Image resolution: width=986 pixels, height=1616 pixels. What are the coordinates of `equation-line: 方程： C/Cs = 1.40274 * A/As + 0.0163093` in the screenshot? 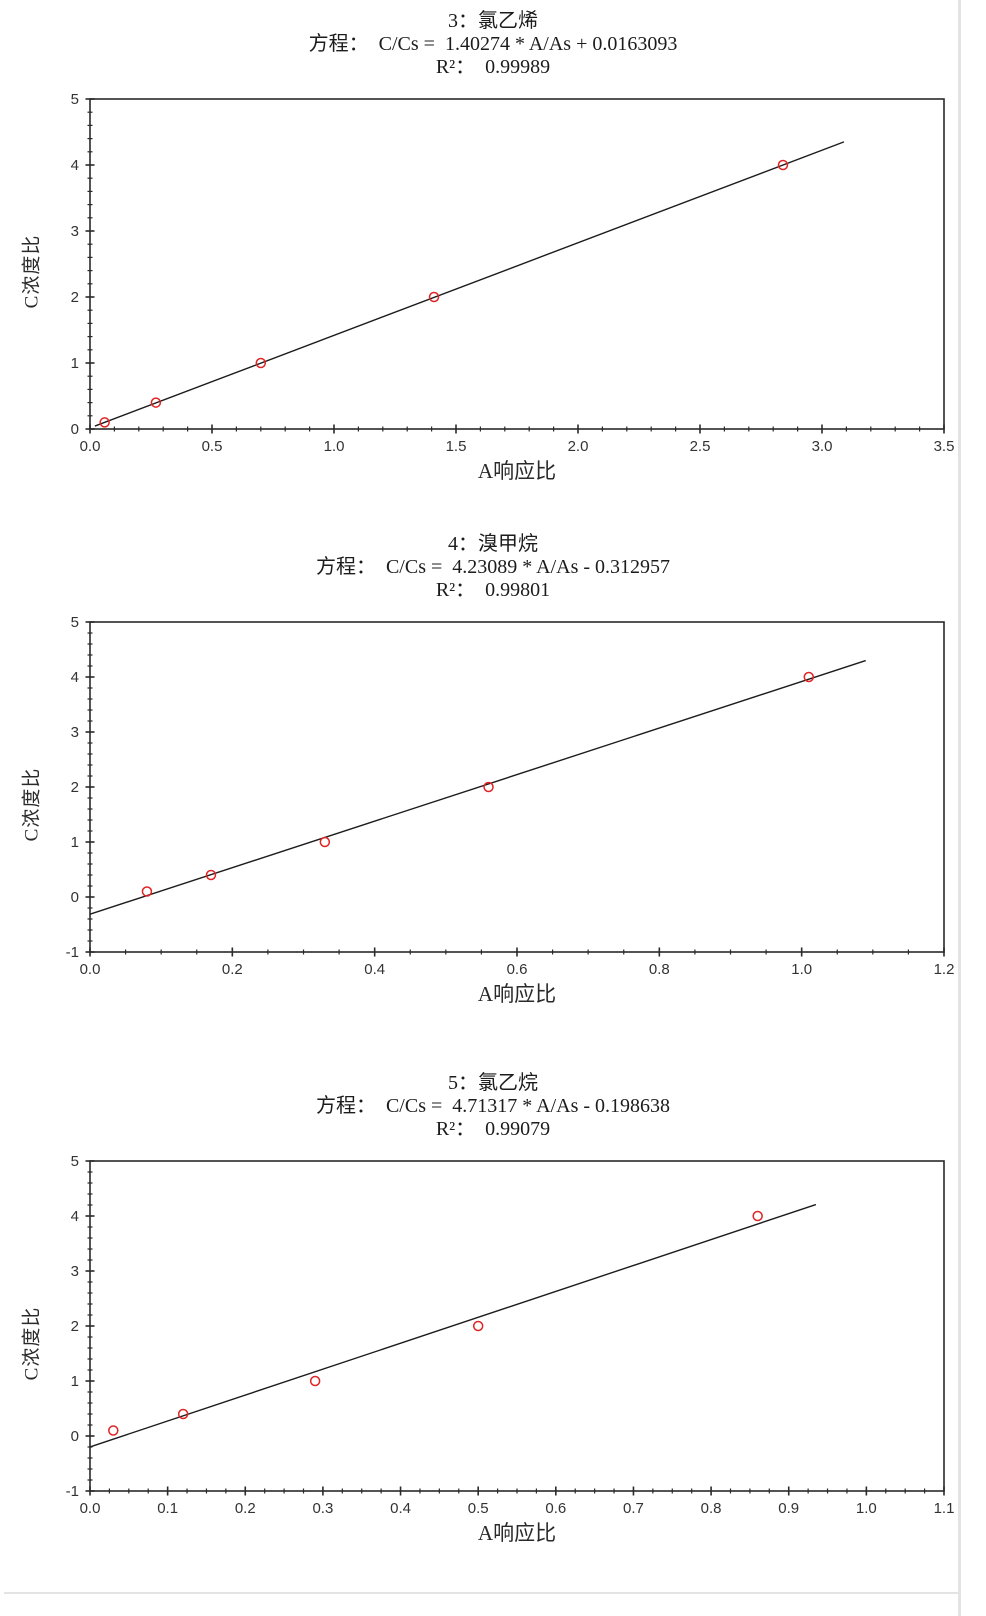 It's located at (493, 44).